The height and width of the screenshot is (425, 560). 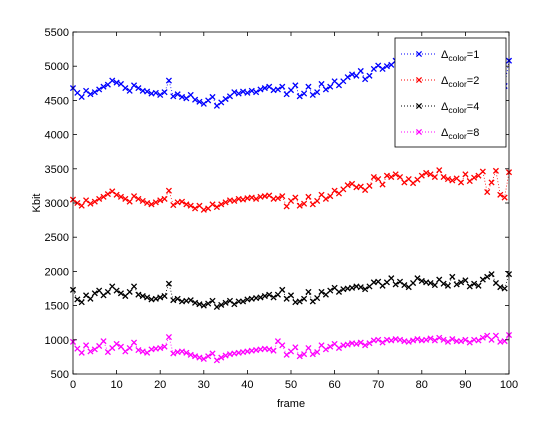 What do you see at coordinates (460, 134) in the screenshot?
I see `legend-label-4: Δcolor=8` at bounding box center [460, 134].